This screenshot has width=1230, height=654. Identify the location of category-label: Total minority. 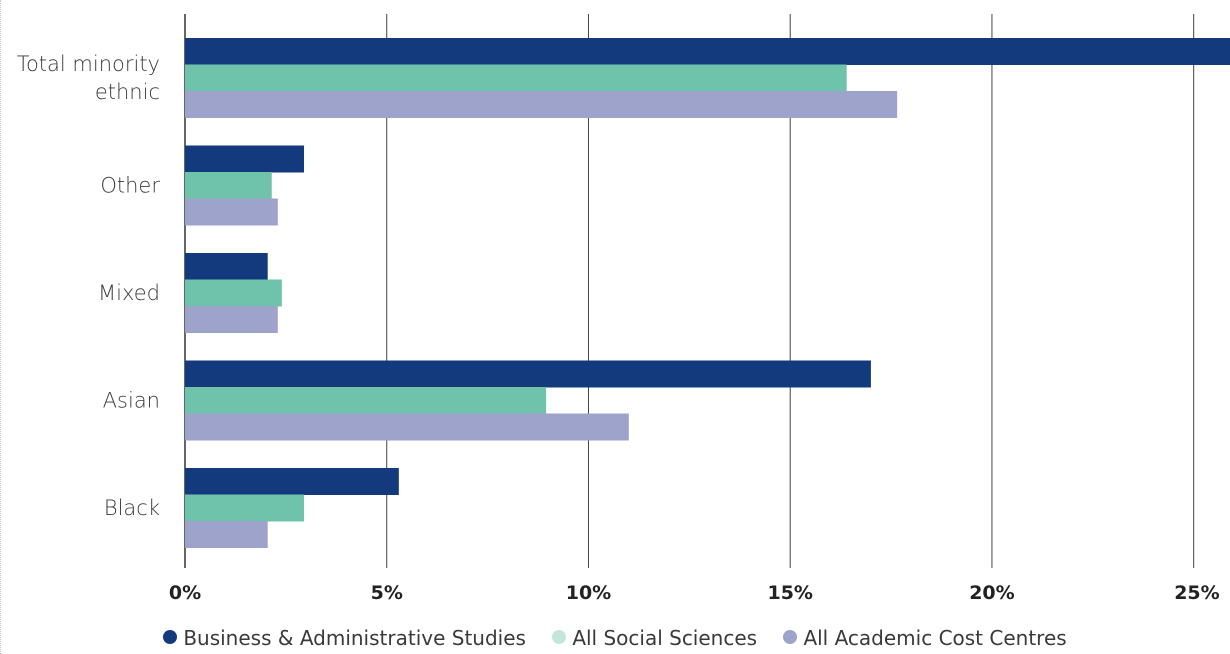
(88, 64).